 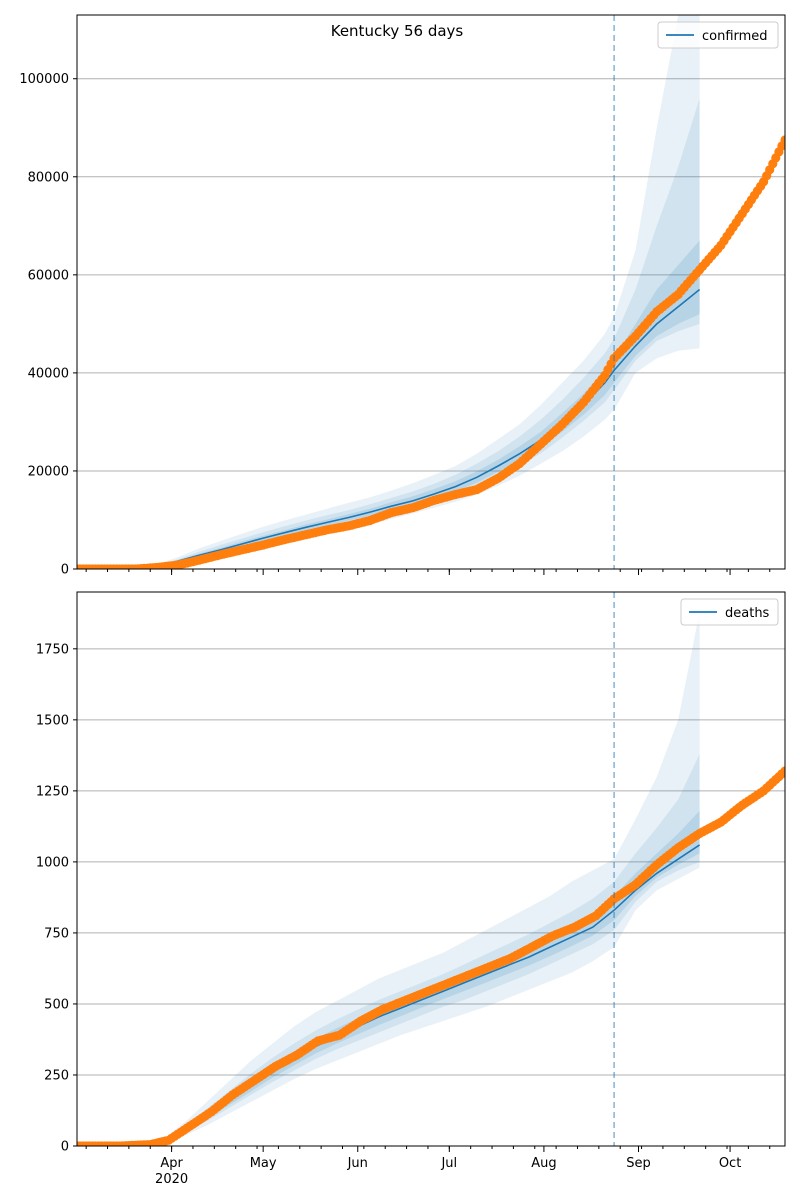 What do you see at coordinates (171, 1163) in the screenshot?
I see `x-tick-label: Apr` at bounding box center [171, 1163].